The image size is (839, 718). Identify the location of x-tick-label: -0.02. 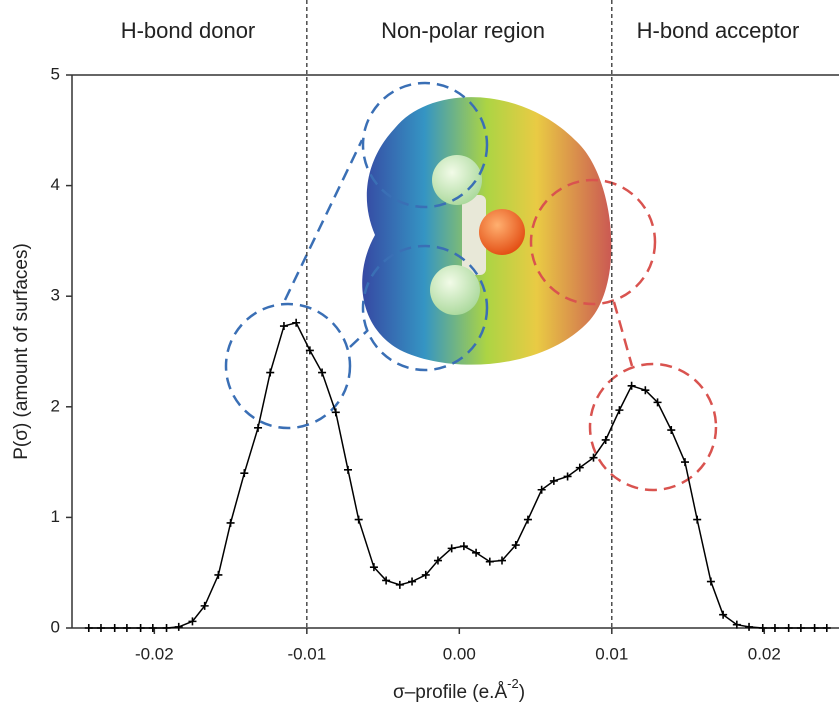
(154, 653).